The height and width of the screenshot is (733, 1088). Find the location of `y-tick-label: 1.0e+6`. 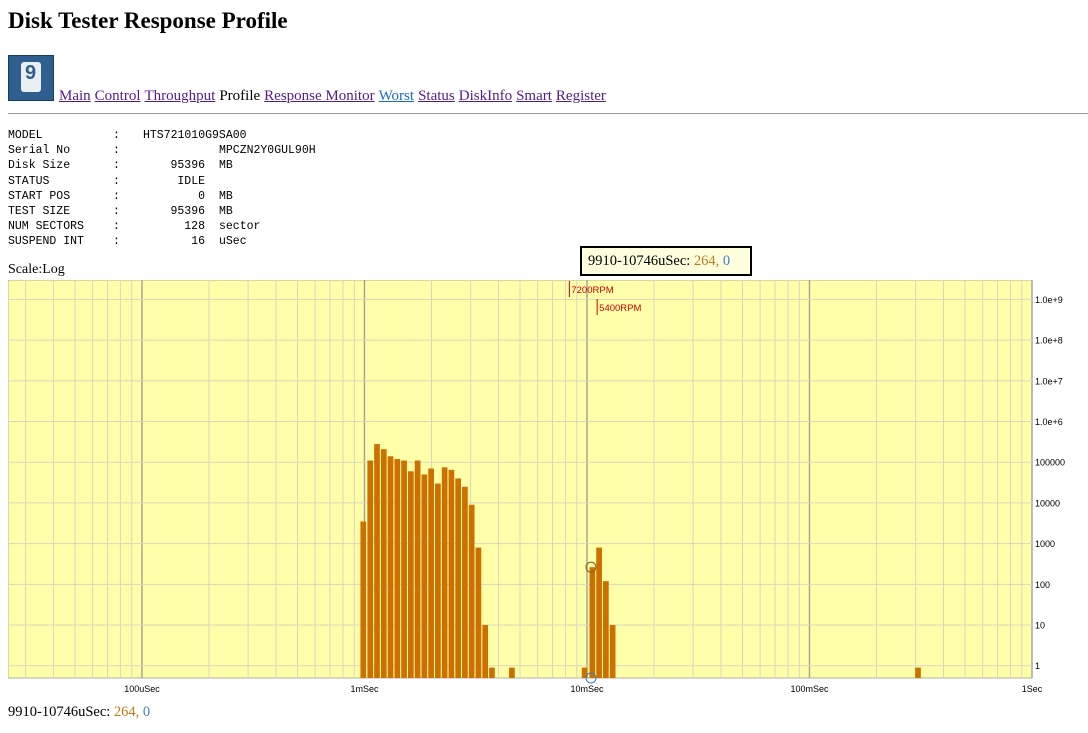

y-tick-label: 1.0e+6 is located at coordinates (1049, 422).